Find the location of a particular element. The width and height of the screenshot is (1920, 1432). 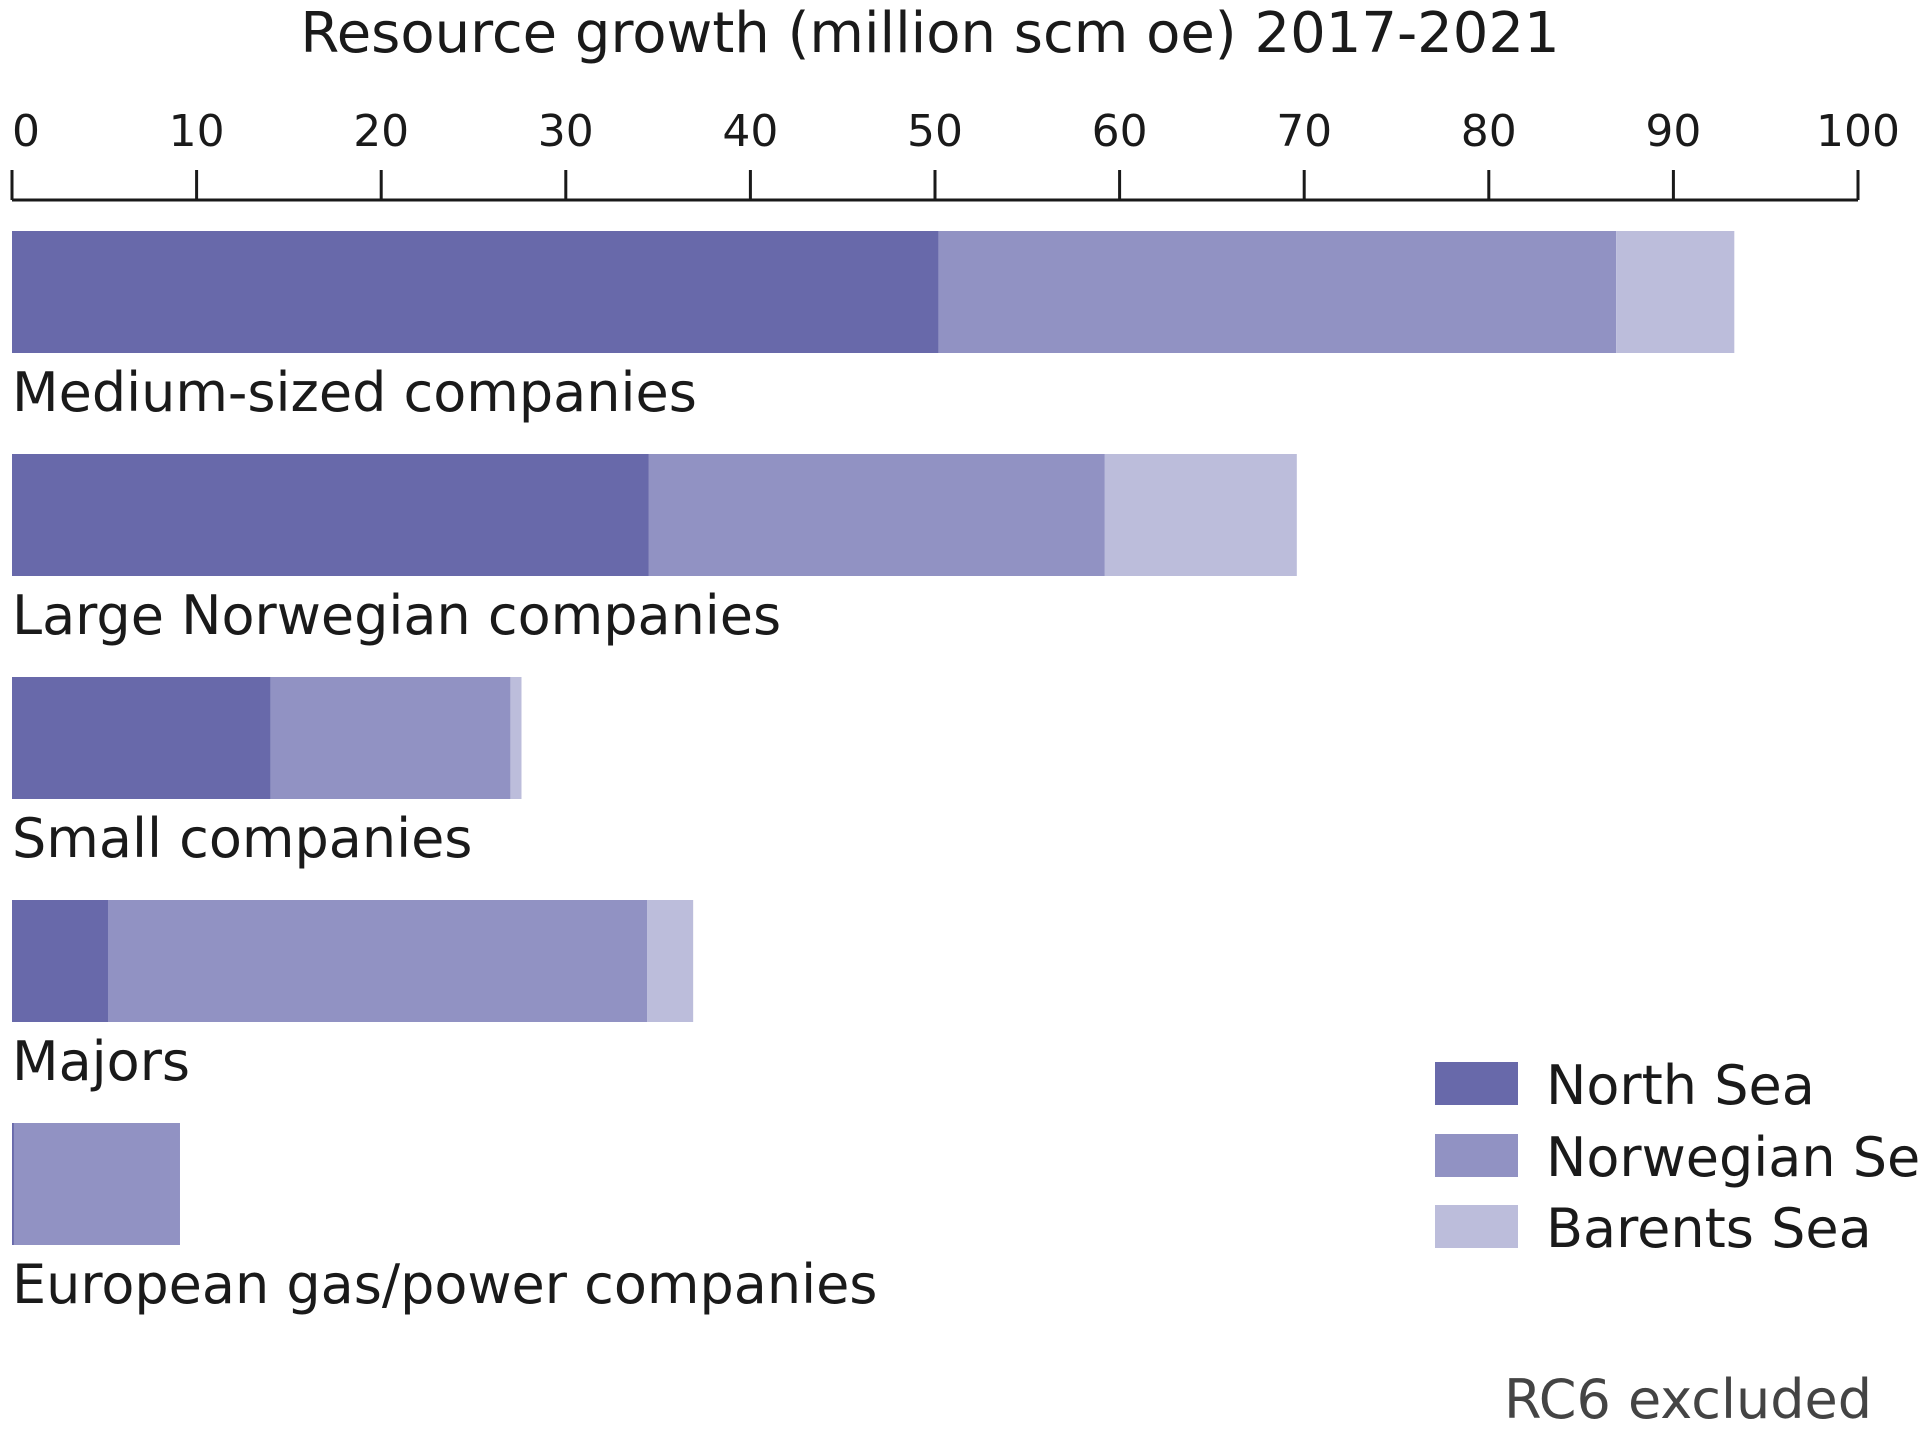

bar-majors-norwegian-sea is located at coordinates (377, 961).